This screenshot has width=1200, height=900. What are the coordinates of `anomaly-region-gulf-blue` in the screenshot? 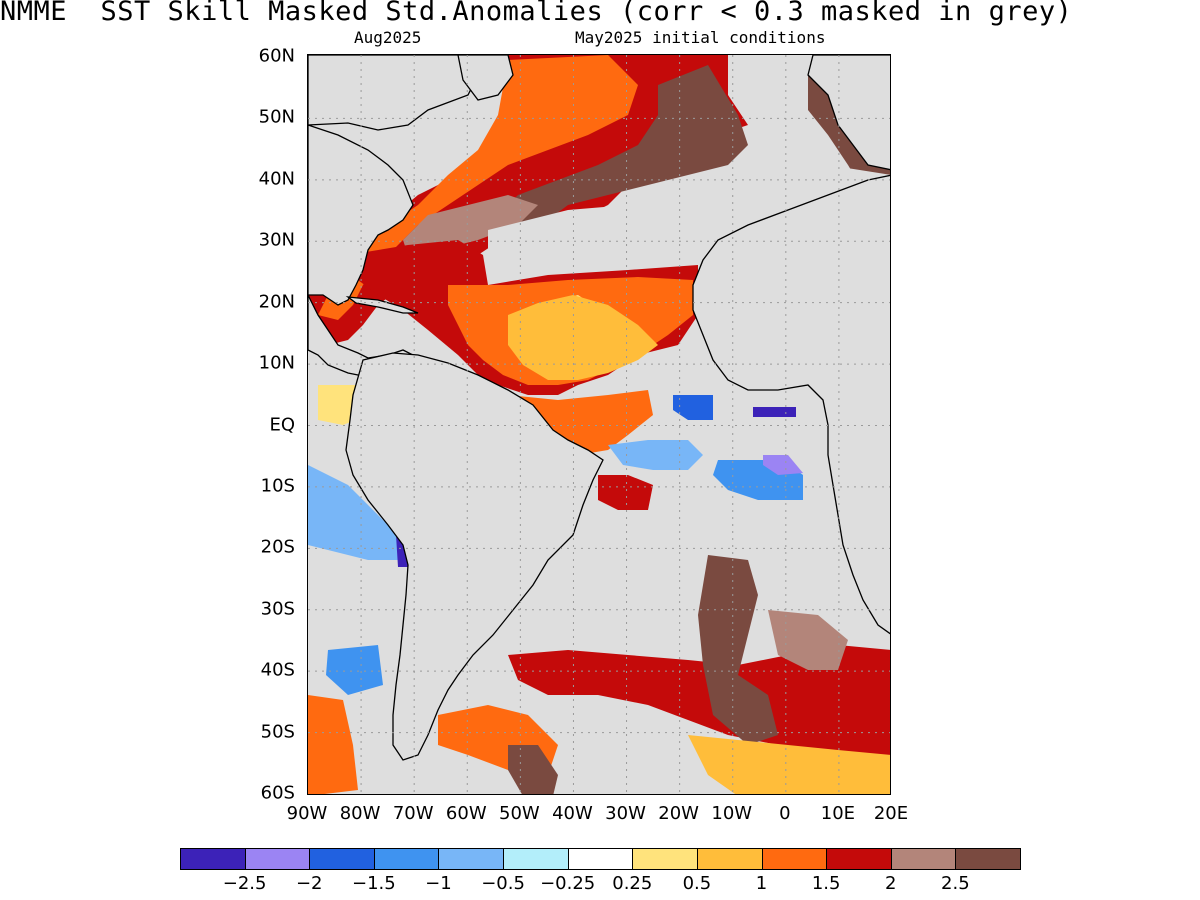 It's located at (693, 407).